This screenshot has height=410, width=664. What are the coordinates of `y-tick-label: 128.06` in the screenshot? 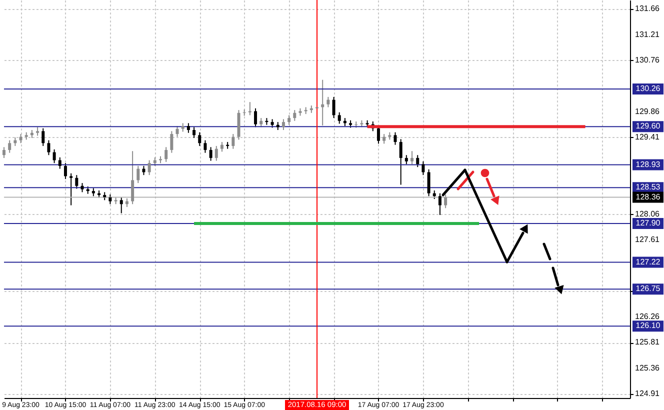 It's located at (647, 213).